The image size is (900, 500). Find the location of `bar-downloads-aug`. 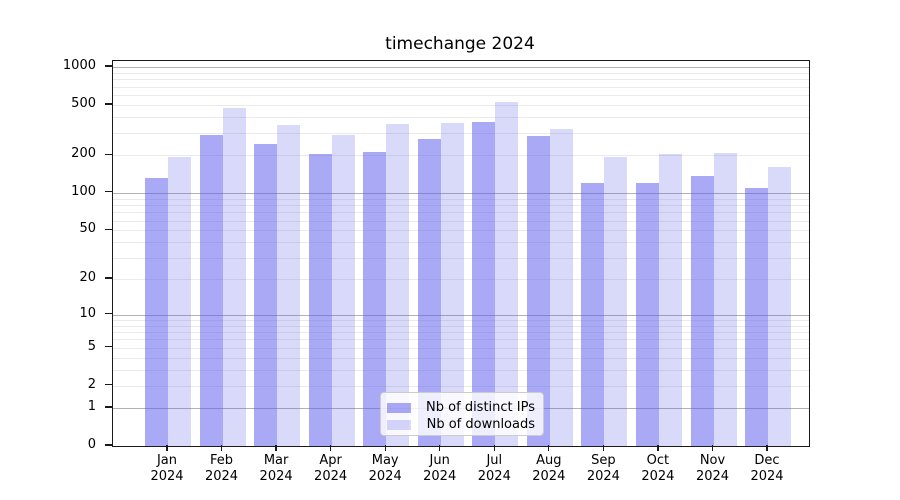

bar-downloads-aug is located at coordinates (561, 287).